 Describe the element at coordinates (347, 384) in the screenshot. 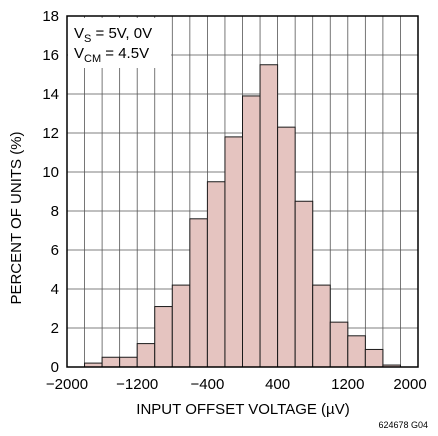

I see `x-tick-label: 1200` at that location.